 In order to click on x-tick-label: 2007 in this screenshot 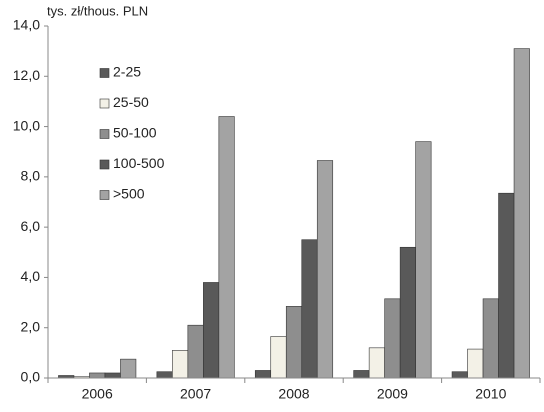, I will do `click(195, 394)`.